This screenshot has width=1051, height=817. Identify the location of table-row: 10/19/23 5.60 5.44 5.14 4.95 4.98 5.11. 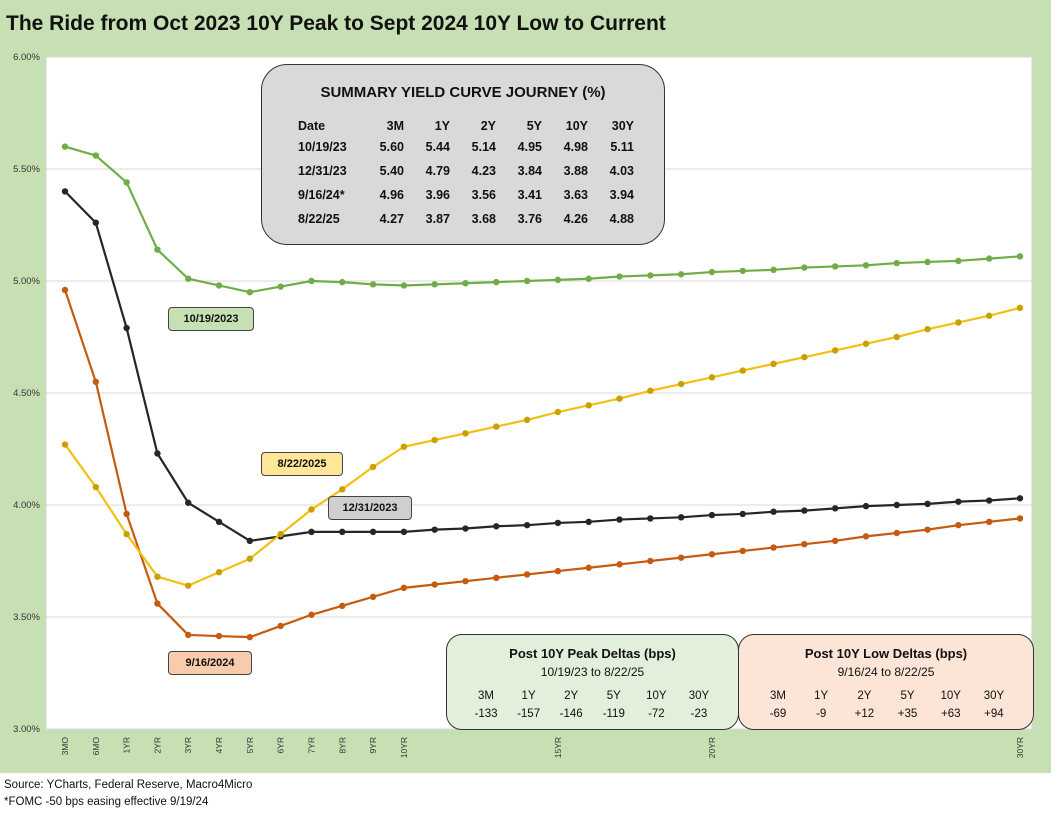
(466, 147).